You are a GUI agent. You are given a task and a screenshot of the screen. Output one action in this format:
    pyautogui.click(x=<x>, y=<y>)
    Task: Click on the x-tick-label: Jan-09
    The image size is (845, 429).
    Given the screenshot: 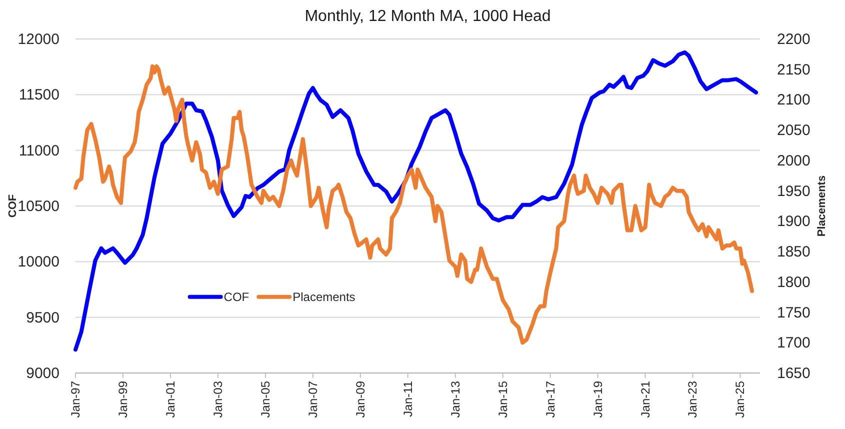 What is the action you would take?
    pyautogui.click(x=360, y=399)
    